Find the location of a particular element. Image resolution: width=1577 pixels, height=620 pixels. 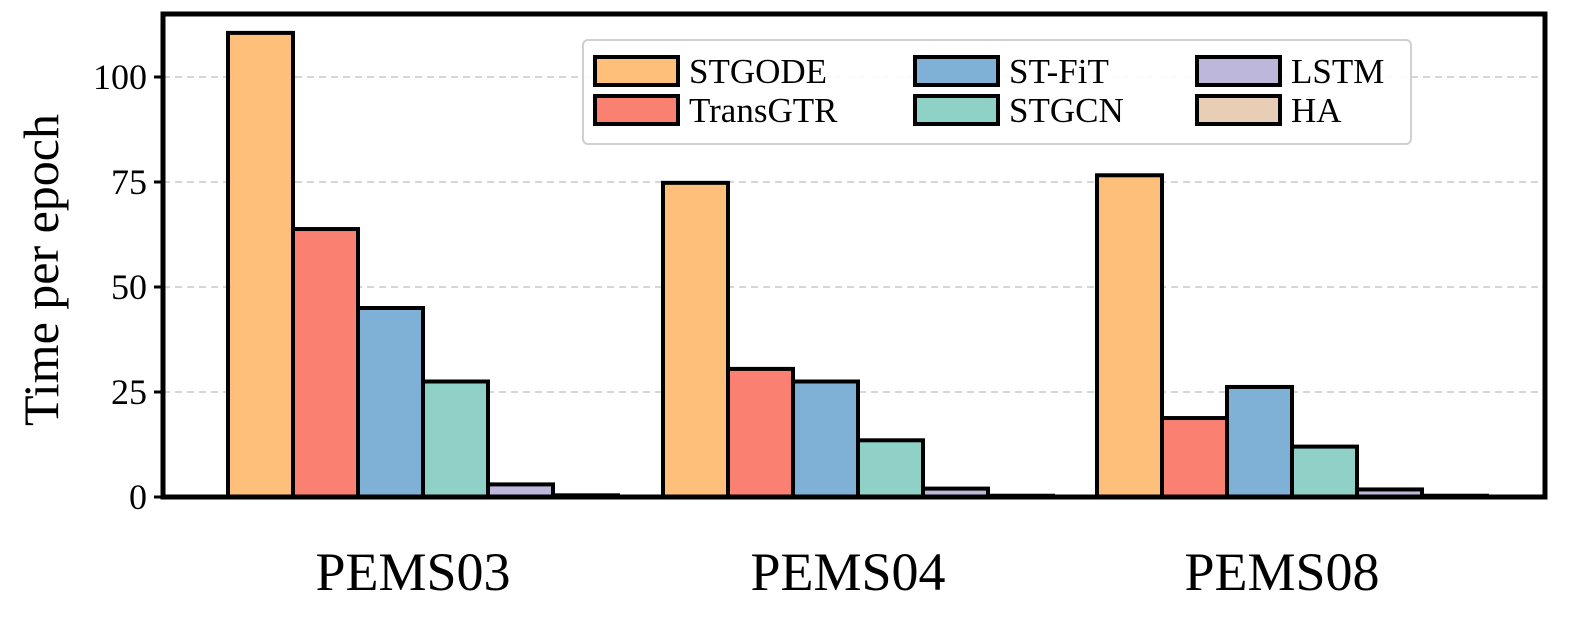

y-tick-label: 25 is located at coordinates (129, 392).